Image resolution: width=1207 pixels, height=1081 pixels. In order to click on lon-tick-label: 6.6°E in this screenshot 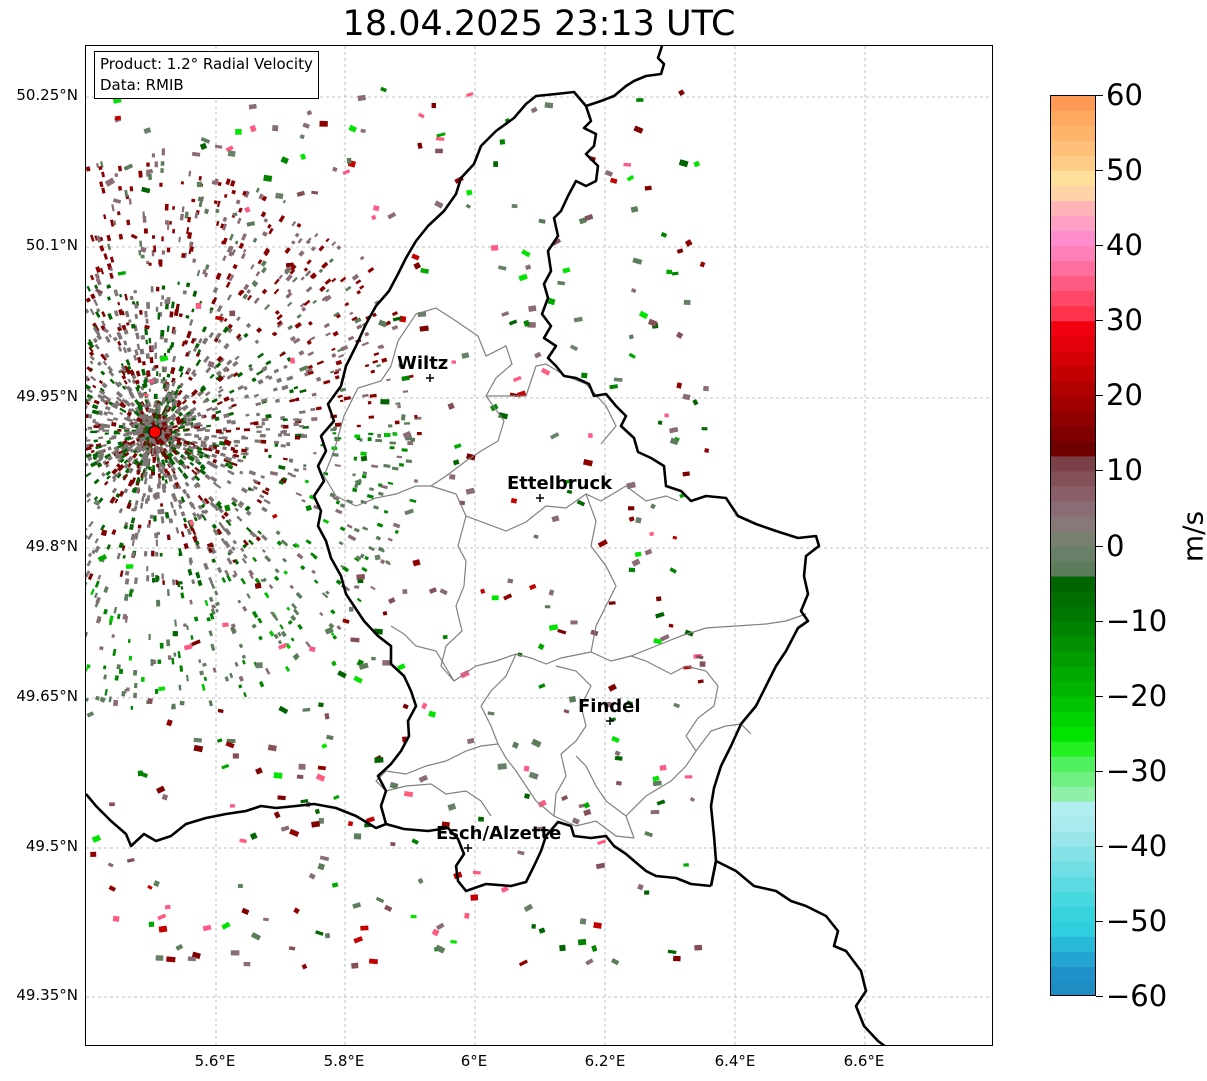, I will do `click(864, 1061)`.